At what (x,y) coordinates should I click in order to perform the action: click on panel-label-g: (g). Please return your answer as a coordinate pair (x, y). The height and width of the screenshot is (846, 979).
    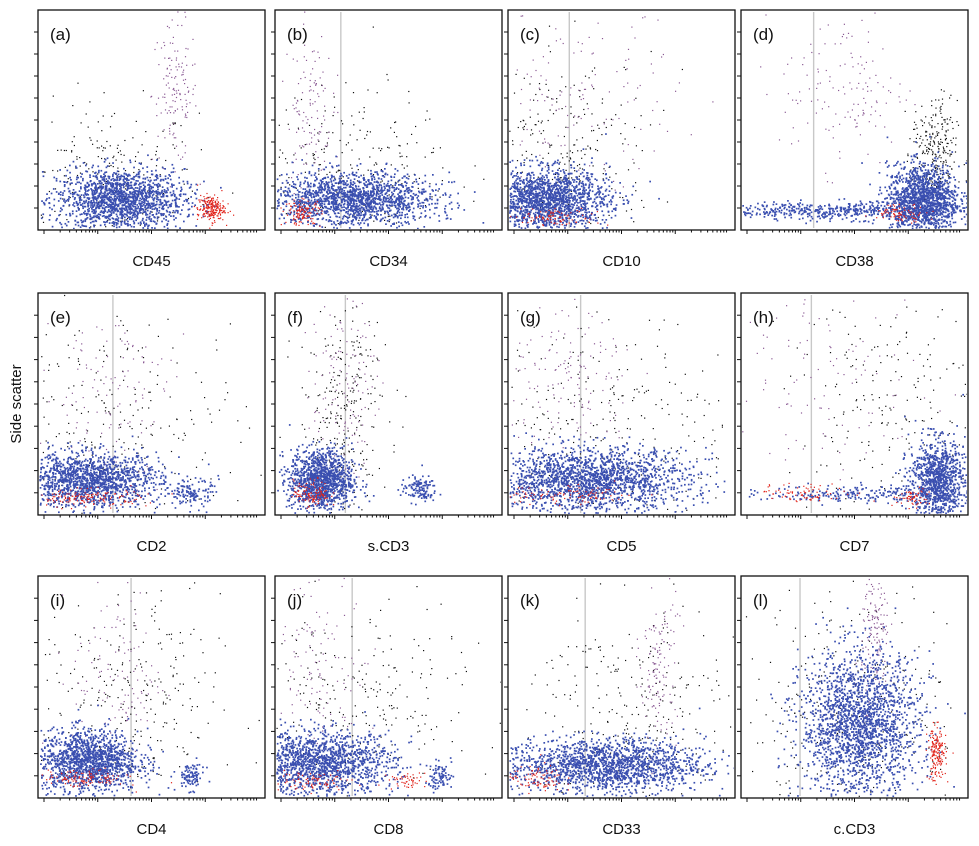
    Looking at the image, I should click on (530, 317).